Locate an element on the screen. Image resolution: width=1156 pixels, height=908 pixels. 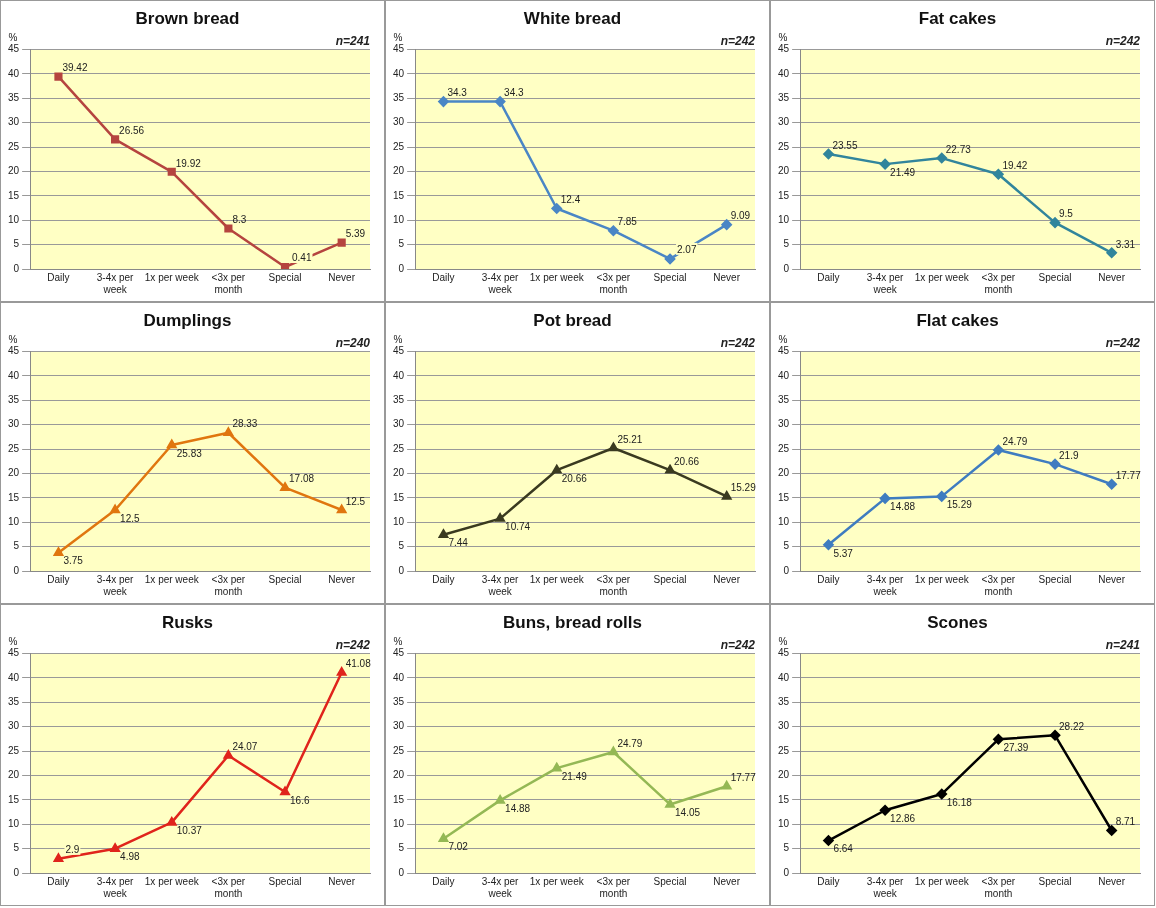
data-label: 25.83 is located at coordinates (189, 453).